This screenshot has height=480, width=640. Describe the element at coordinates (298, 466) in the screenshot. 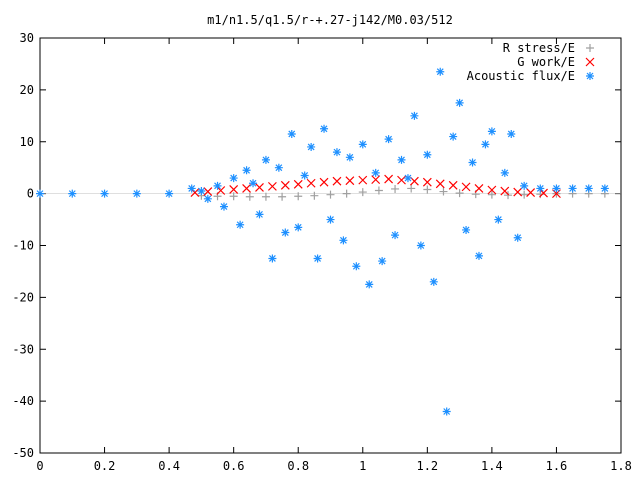

I see `x-tick-label: 0.8` at that location.